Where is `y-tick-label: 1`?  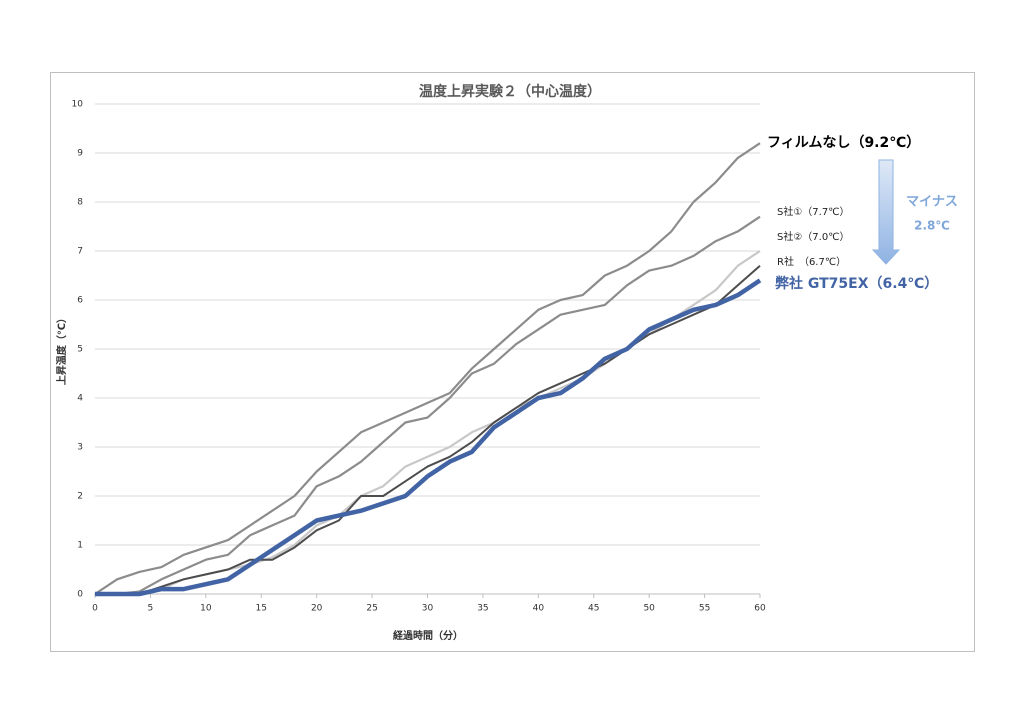
y-tick-label: 1 is located at coordinates (80, 546).